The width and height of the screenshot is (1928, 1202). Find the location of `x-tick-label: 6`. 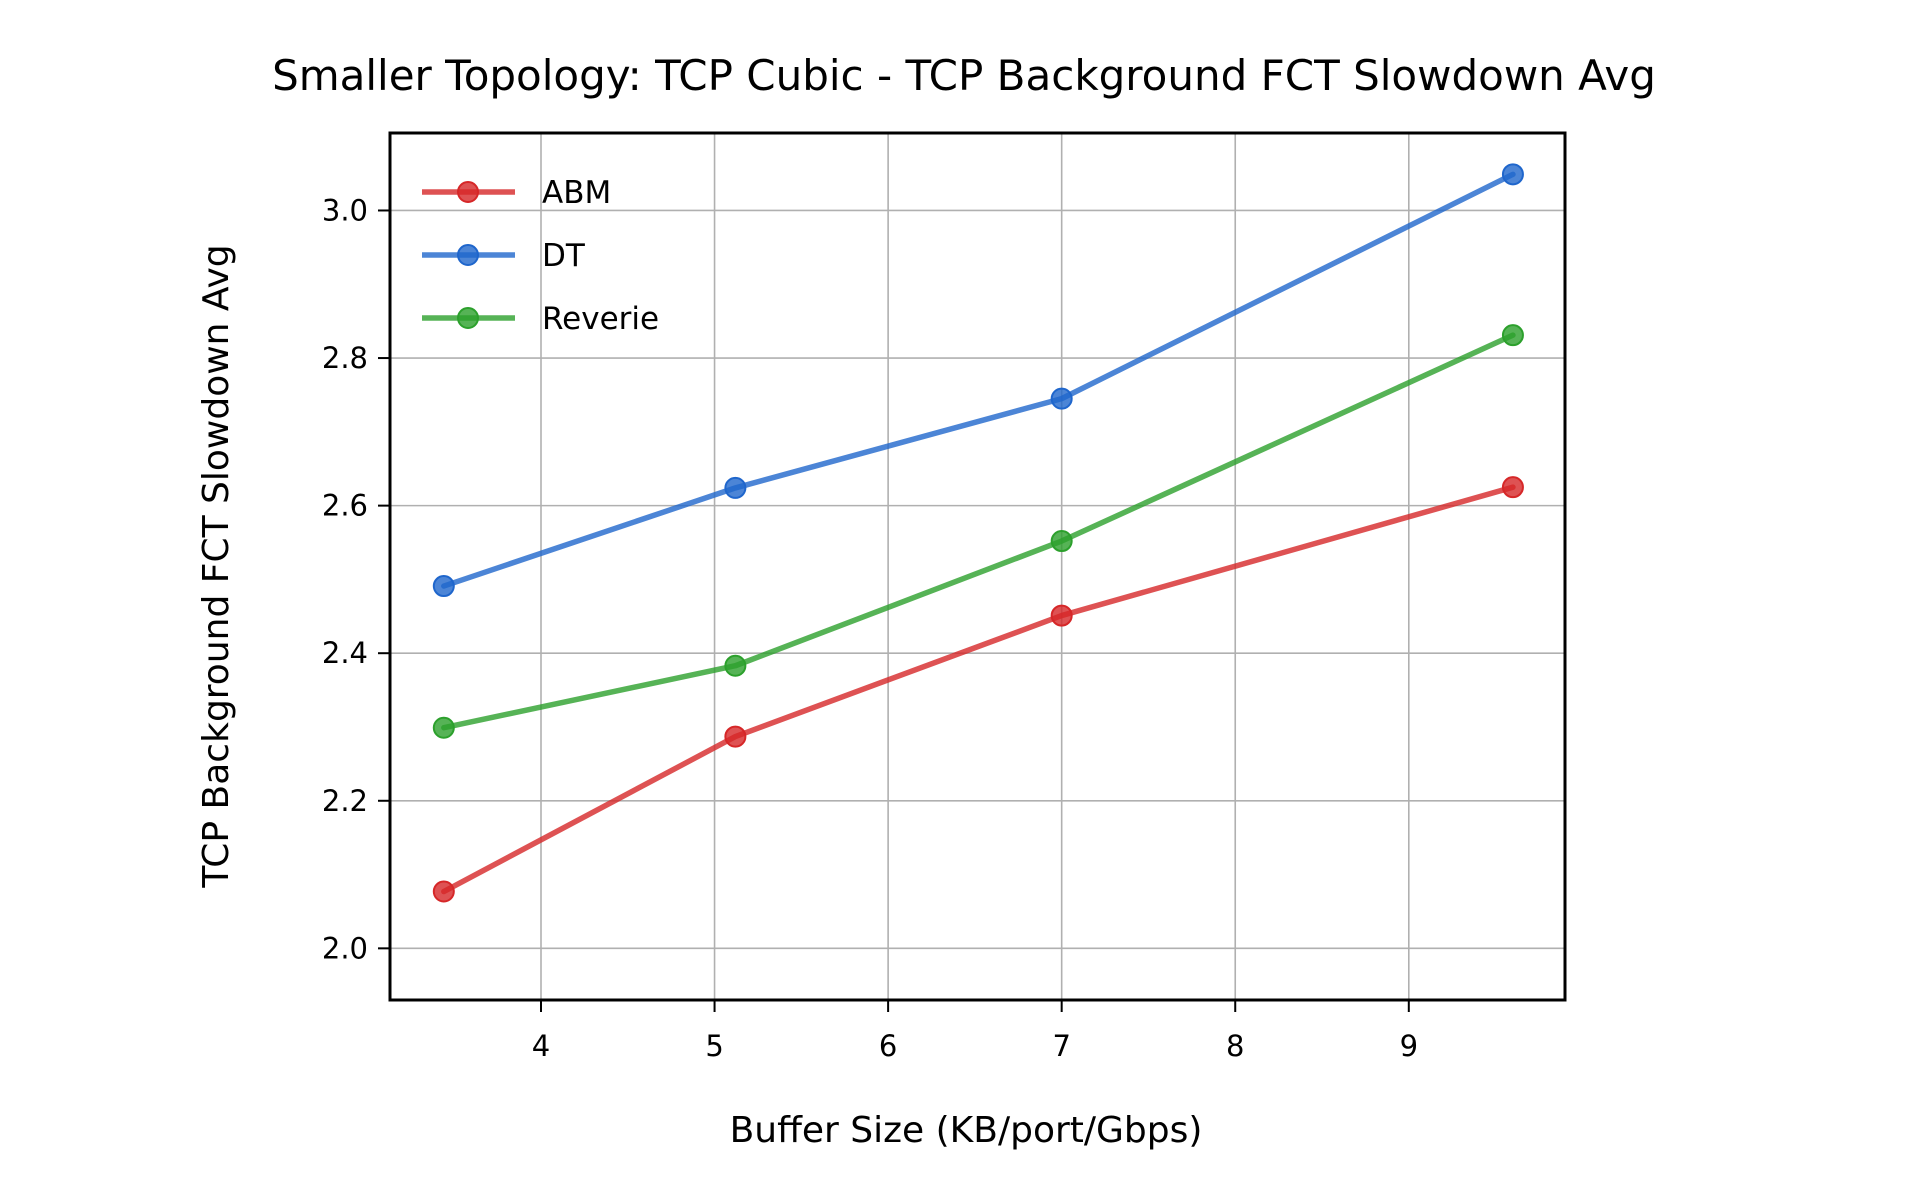

x-tick-label: 6 is located at coordinates (888, 1046).